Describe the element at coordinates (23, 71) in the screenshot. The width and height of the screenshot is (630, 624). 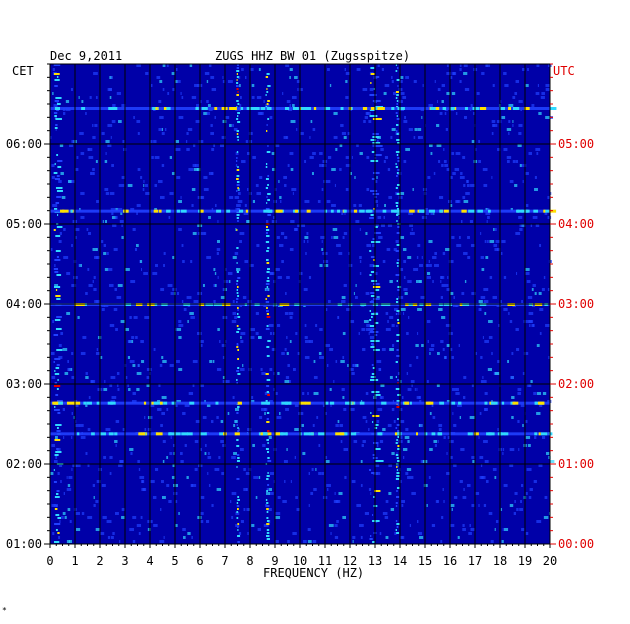
I see `cet-label: CET` at that location.